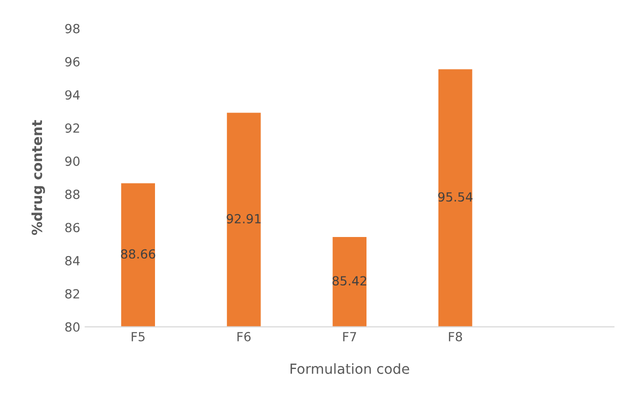 This screenshot has height=406, width=622. Describe the element at coordinates (244, 337) in the screenshot. I see `x-tick-label: F6` at that location.